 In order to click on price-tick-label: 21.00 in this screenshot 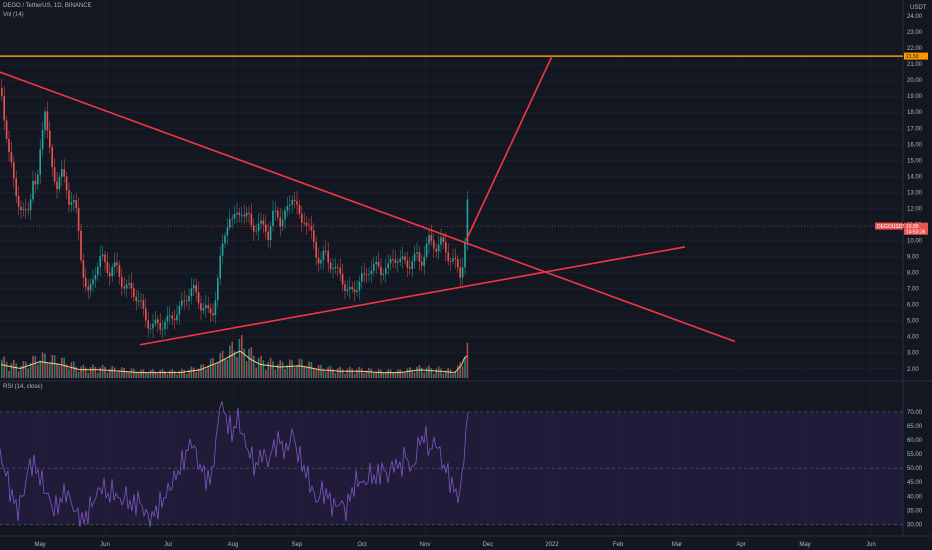, I will do `click(915, 65)`.